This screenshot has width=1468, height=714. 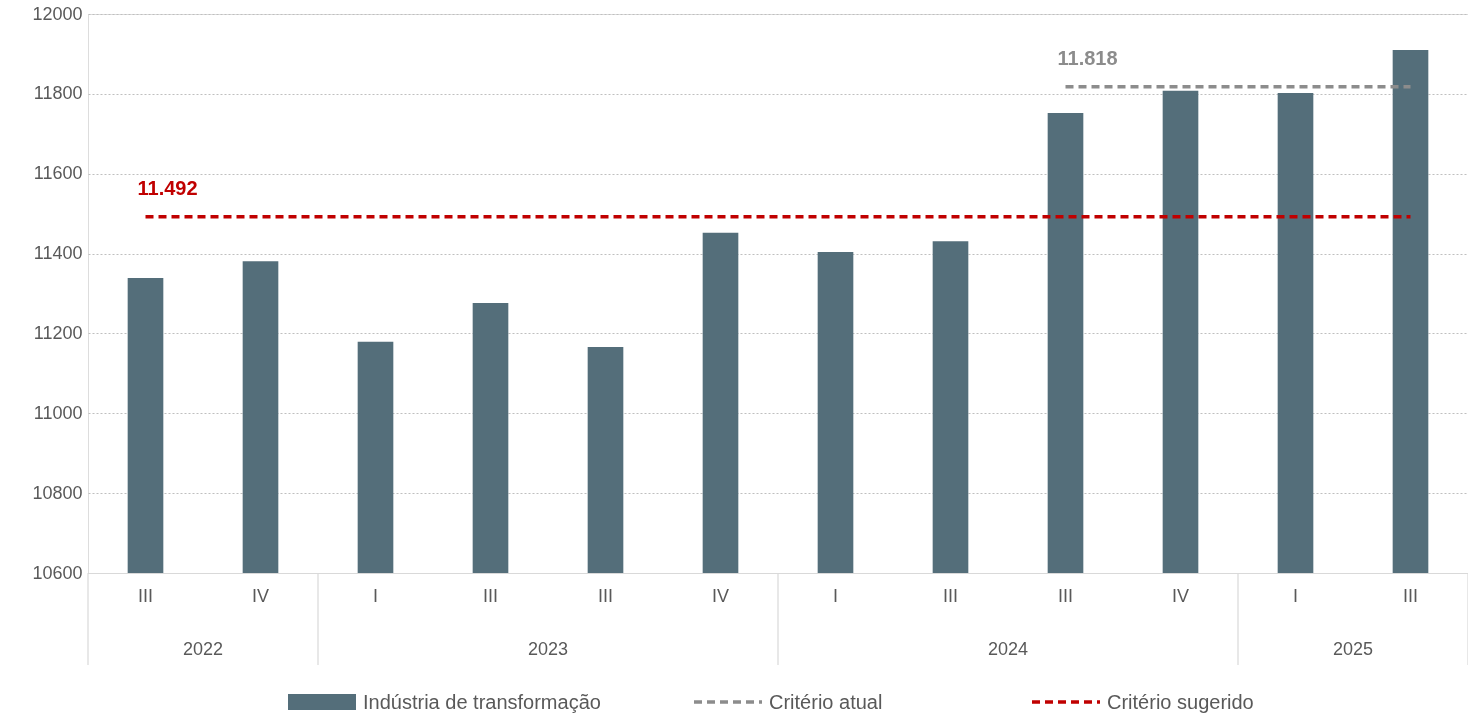 I want to click on y-tick-label: 11400, so click(x=58, y=253).